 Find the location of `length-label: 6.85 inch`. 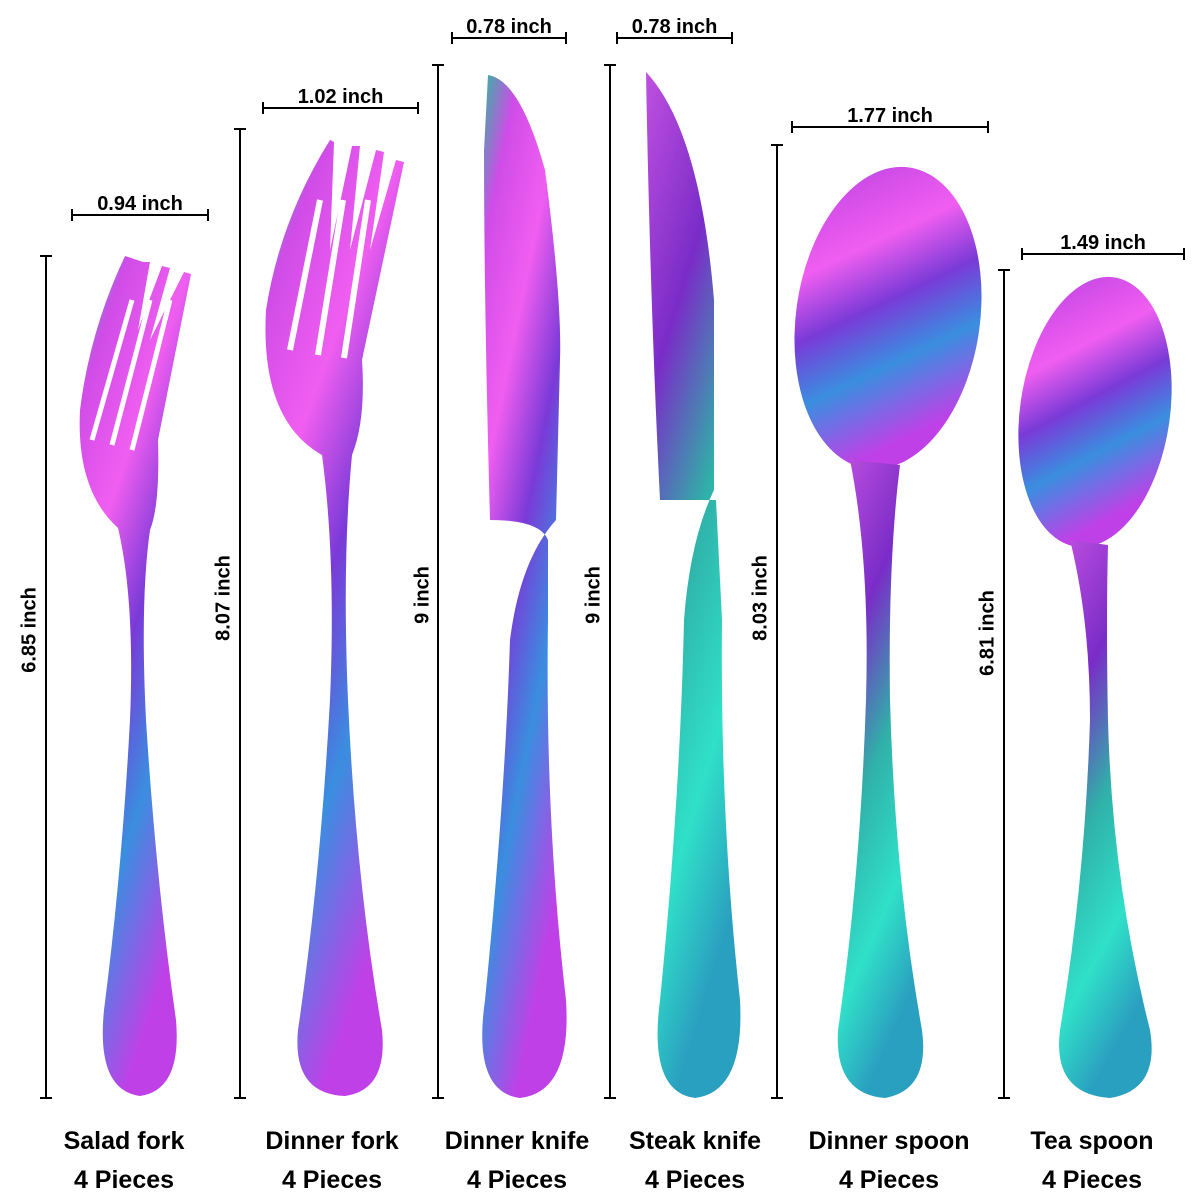

length-label: 6.85 inch is located at coordinates (29, 630).